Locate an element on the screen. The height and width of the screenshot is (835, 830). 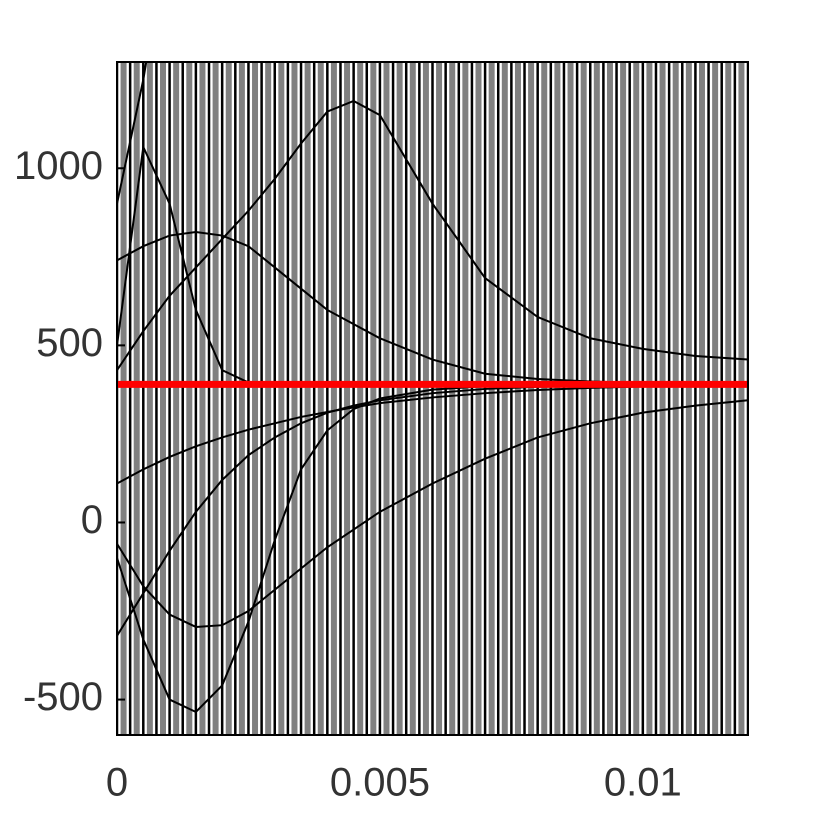
y-tick-label: -500 is located at coordinates (63, 697).